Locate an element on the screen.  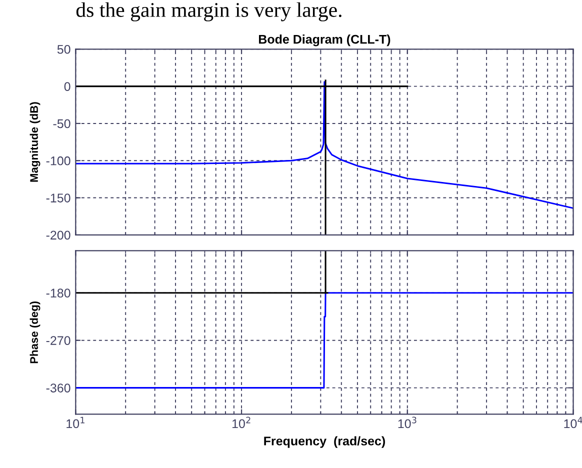
x-tick-label: 10$^{4}$ is located at coordinates (573, 422).